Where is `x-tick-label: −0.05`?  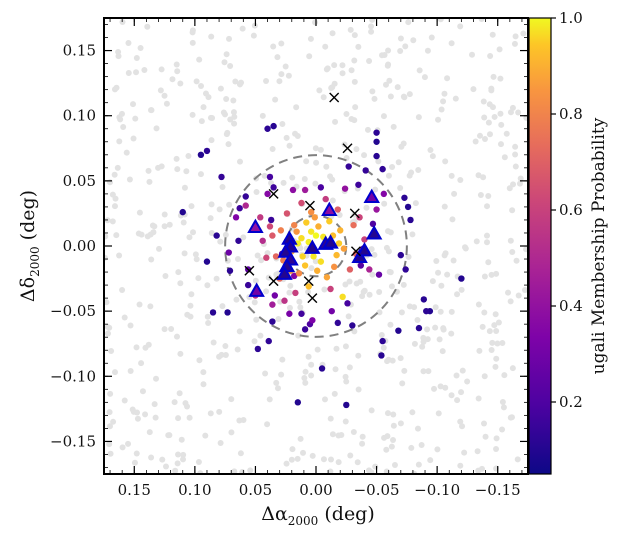 x-tick-label: −0.05 is located at coordinates (377, 490).